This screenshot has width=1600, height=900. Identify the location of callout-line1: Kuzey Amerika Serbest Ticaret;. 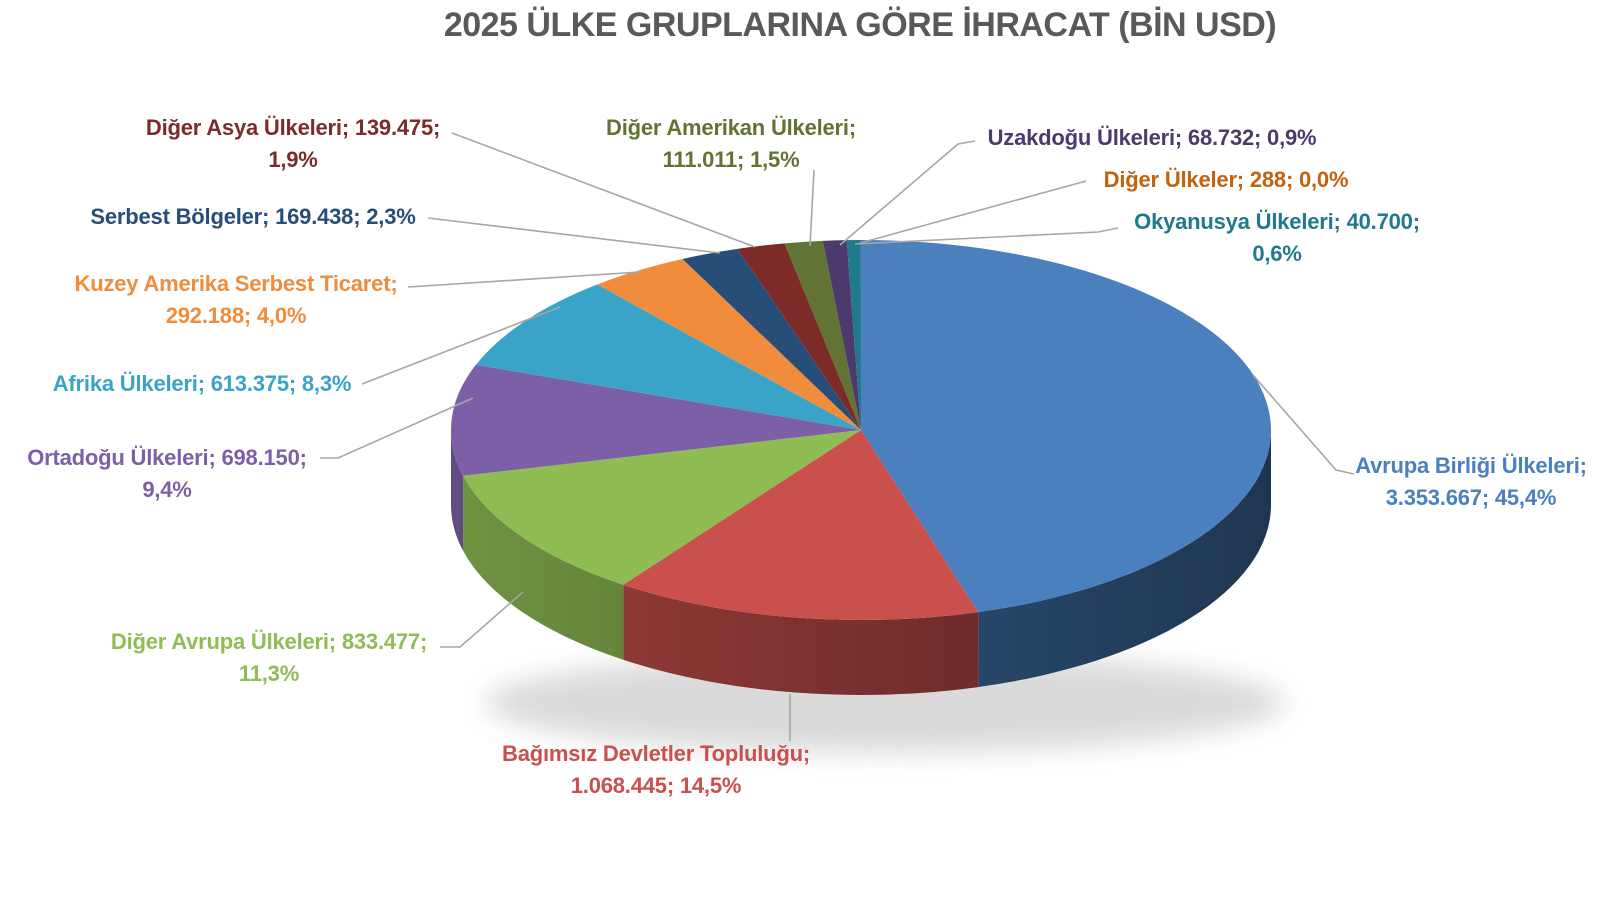
(236, 283).